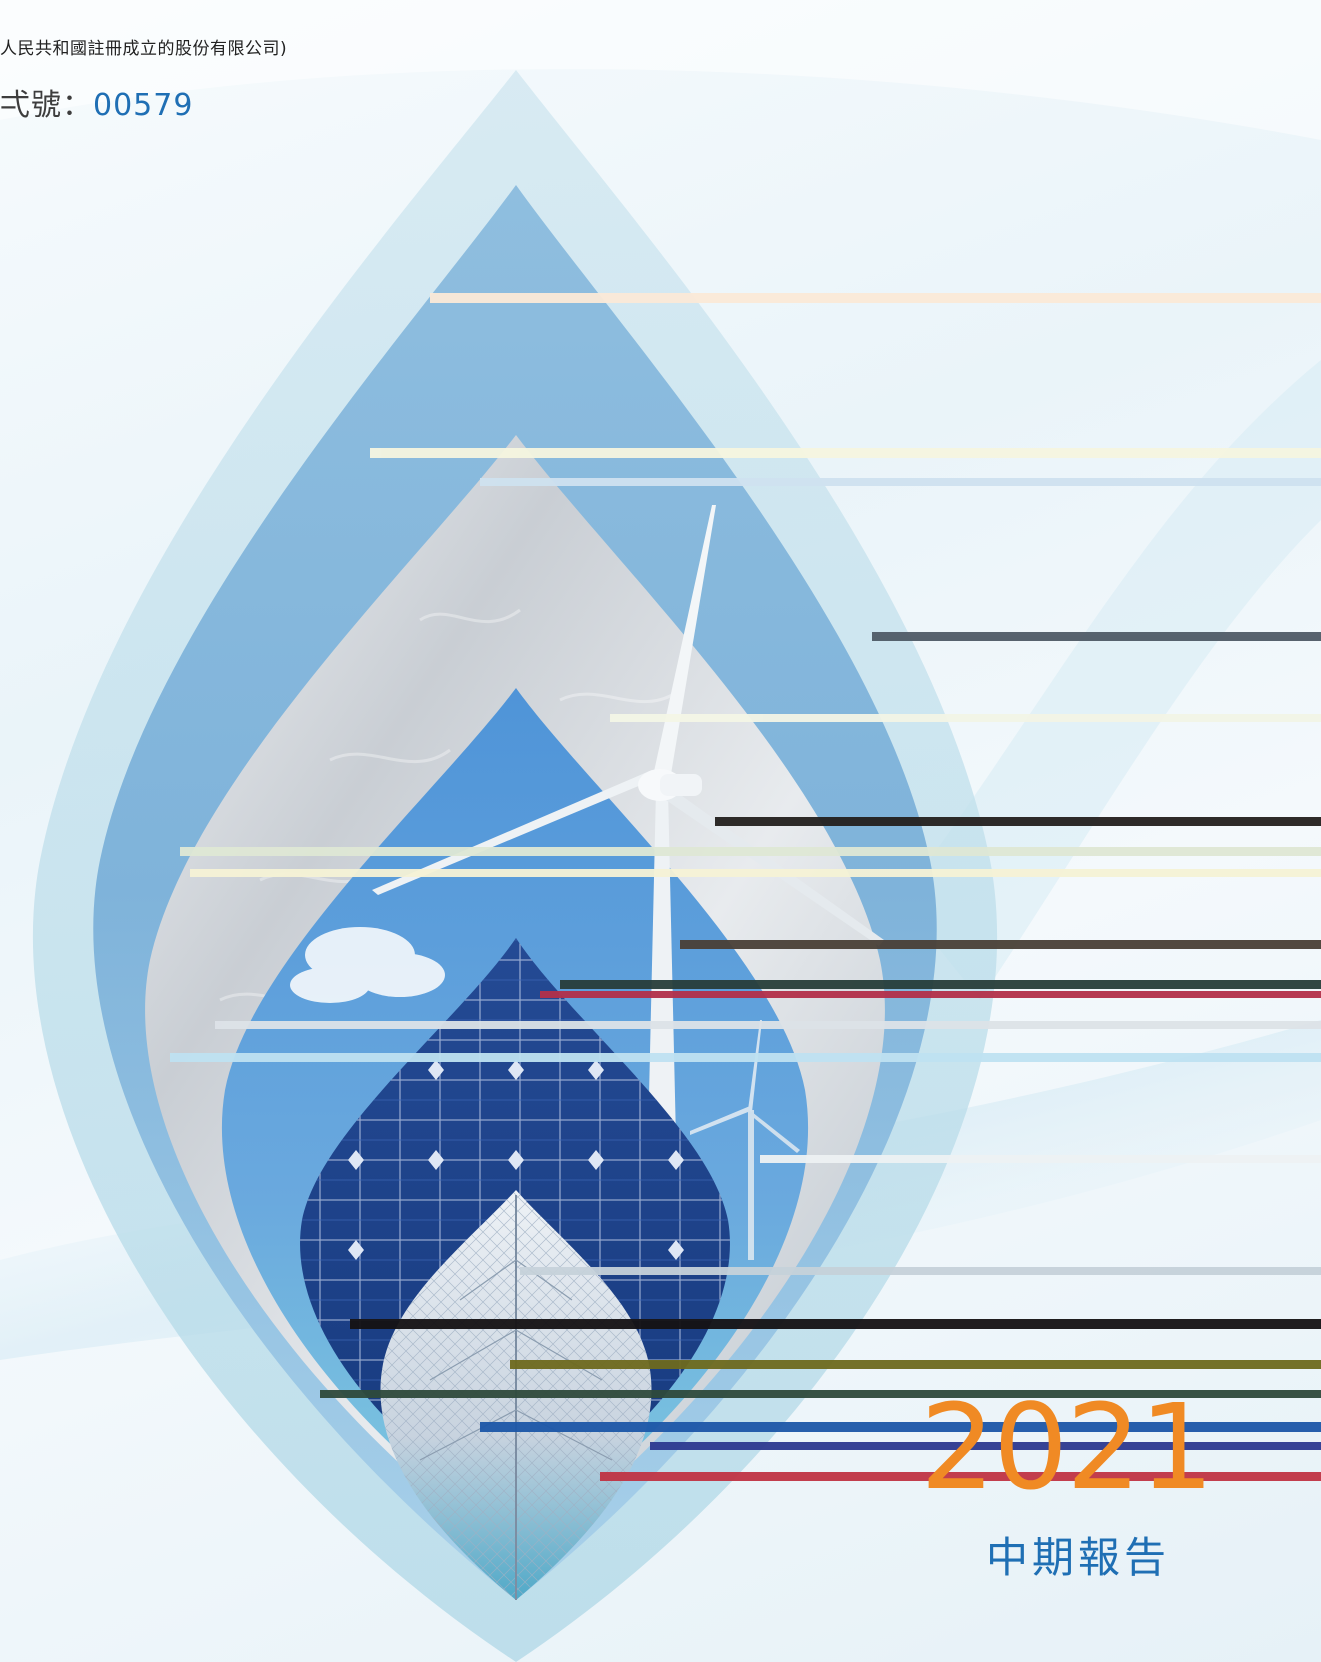 The height and width of the screenshot is (1662, 1321). I want to click on registration-note: 人民共和國註冊成立的股份有限公司), so click(144, 49).